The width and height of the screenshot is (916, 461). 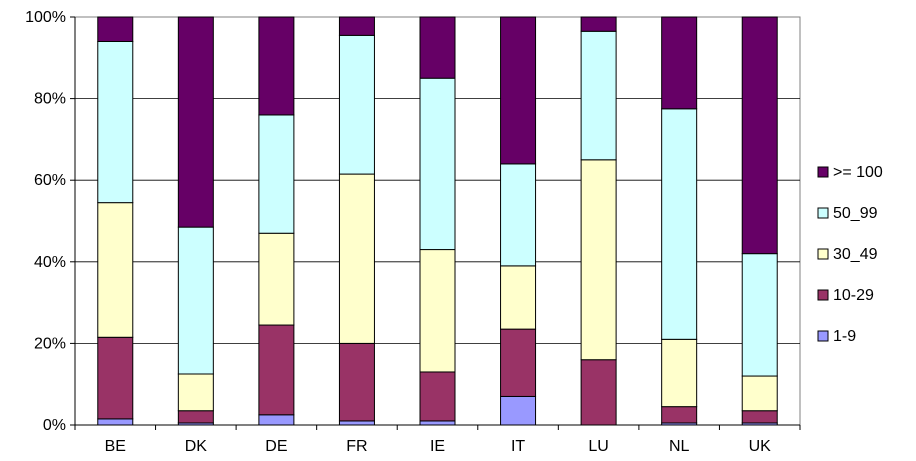 I want to click on x-tick-label: UK, so click(x=760, y=446).